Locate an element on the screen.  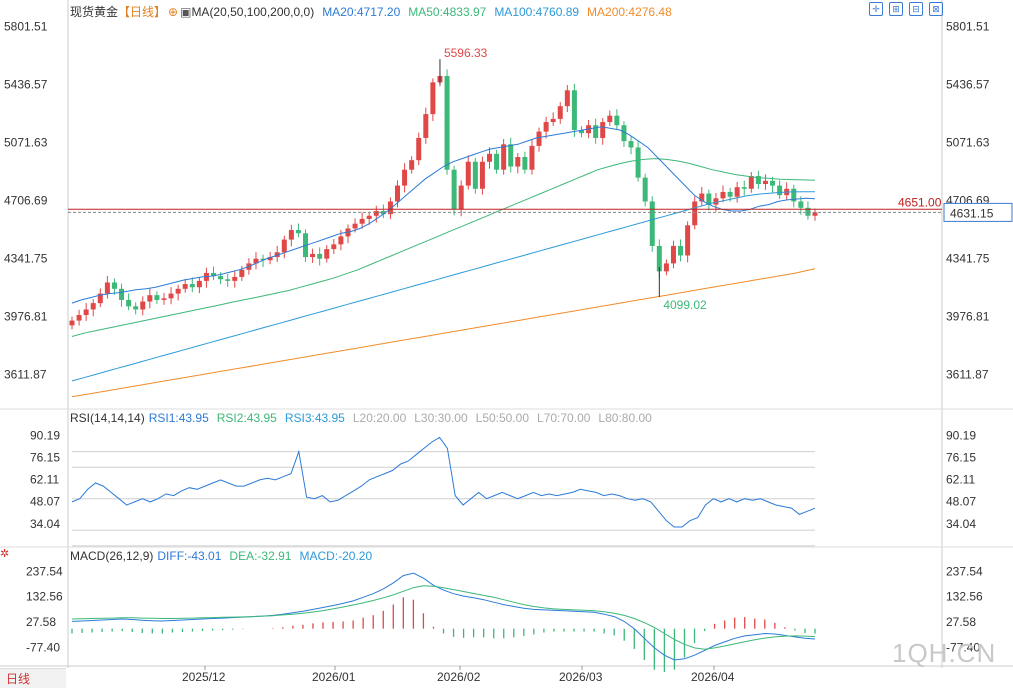
macd-y-tick-left: -77.40 is located at coordinates (43, 647).